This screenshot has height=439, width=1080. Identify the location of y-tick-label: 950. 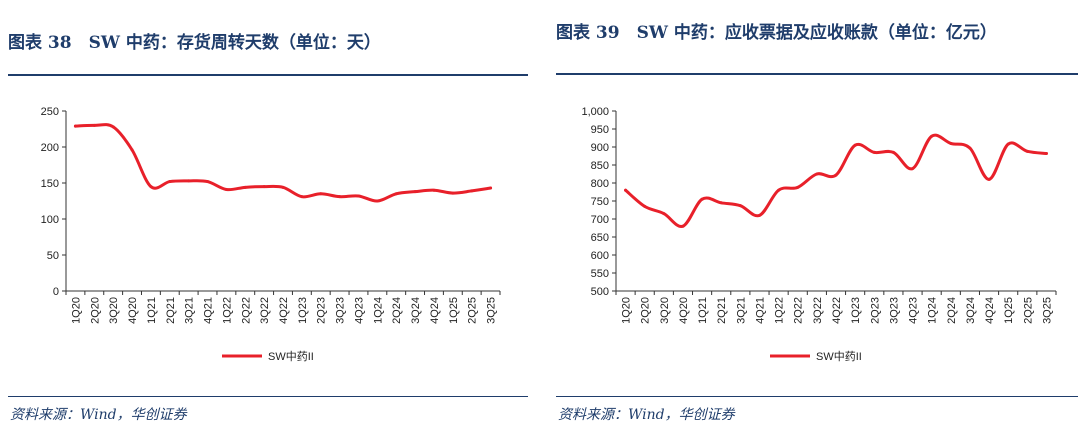
(600, 130).